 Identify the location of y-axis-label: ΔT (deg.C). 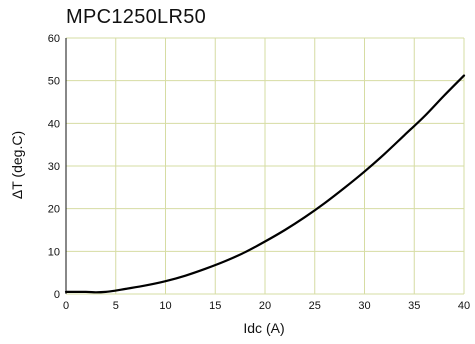
(17, 165).